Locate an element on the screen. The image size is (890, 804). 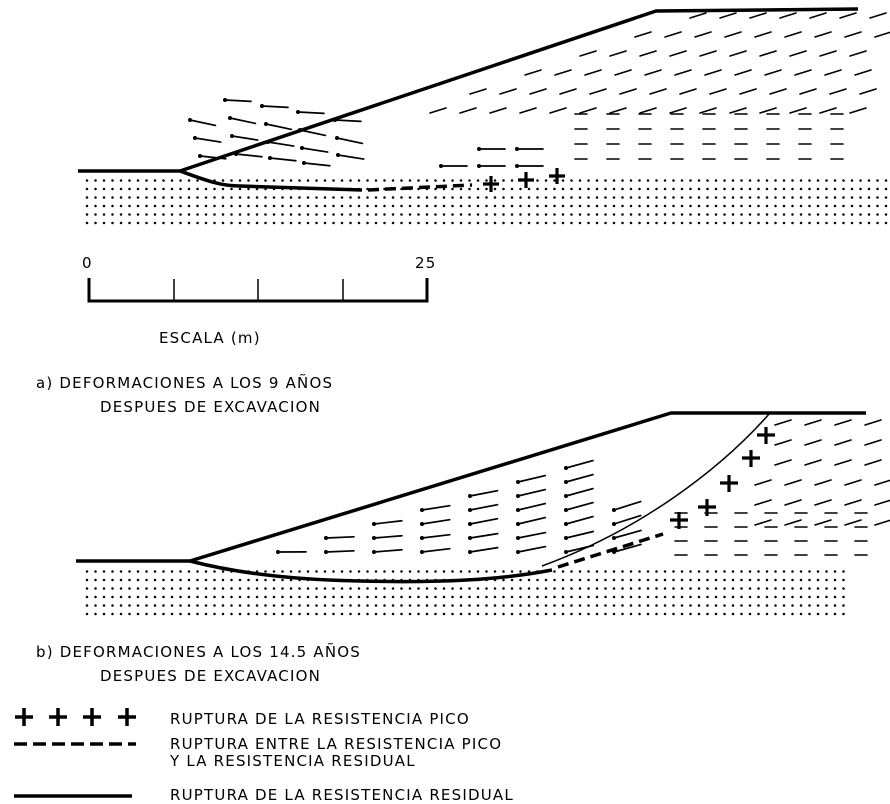
panel-b-residual-rupture-line is located at coordinates (371, 571).